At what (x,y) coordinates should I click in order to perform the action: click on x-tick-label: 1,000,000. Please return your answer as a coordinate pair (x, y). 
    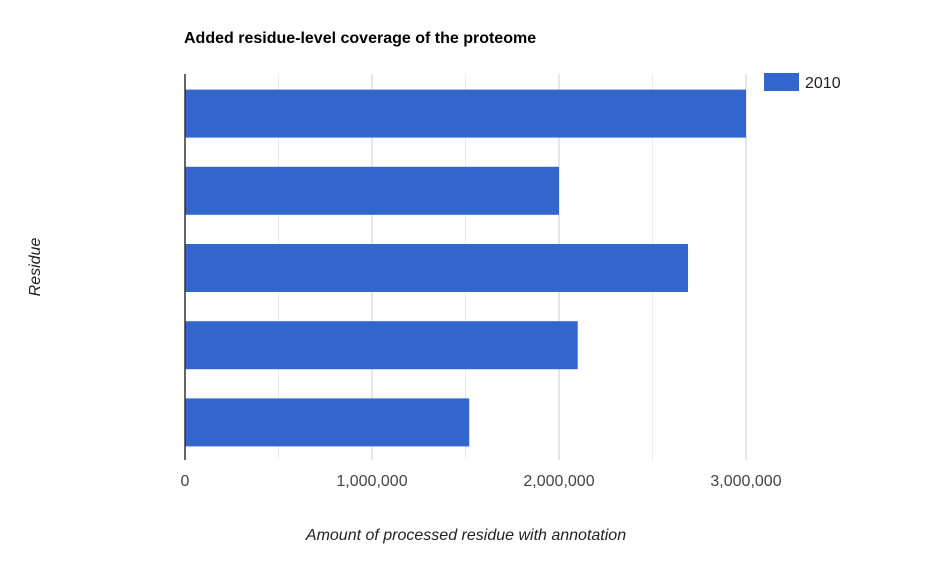
    Looking at the image, I should click on (371, 481).